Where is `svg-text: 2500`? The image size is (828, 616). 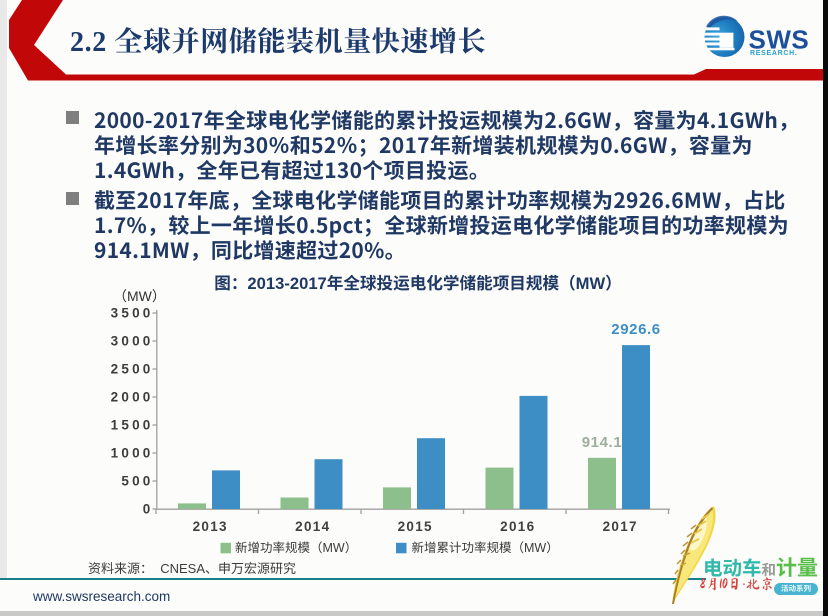 svg-text: 2500 is located at coordinates (132, 369).